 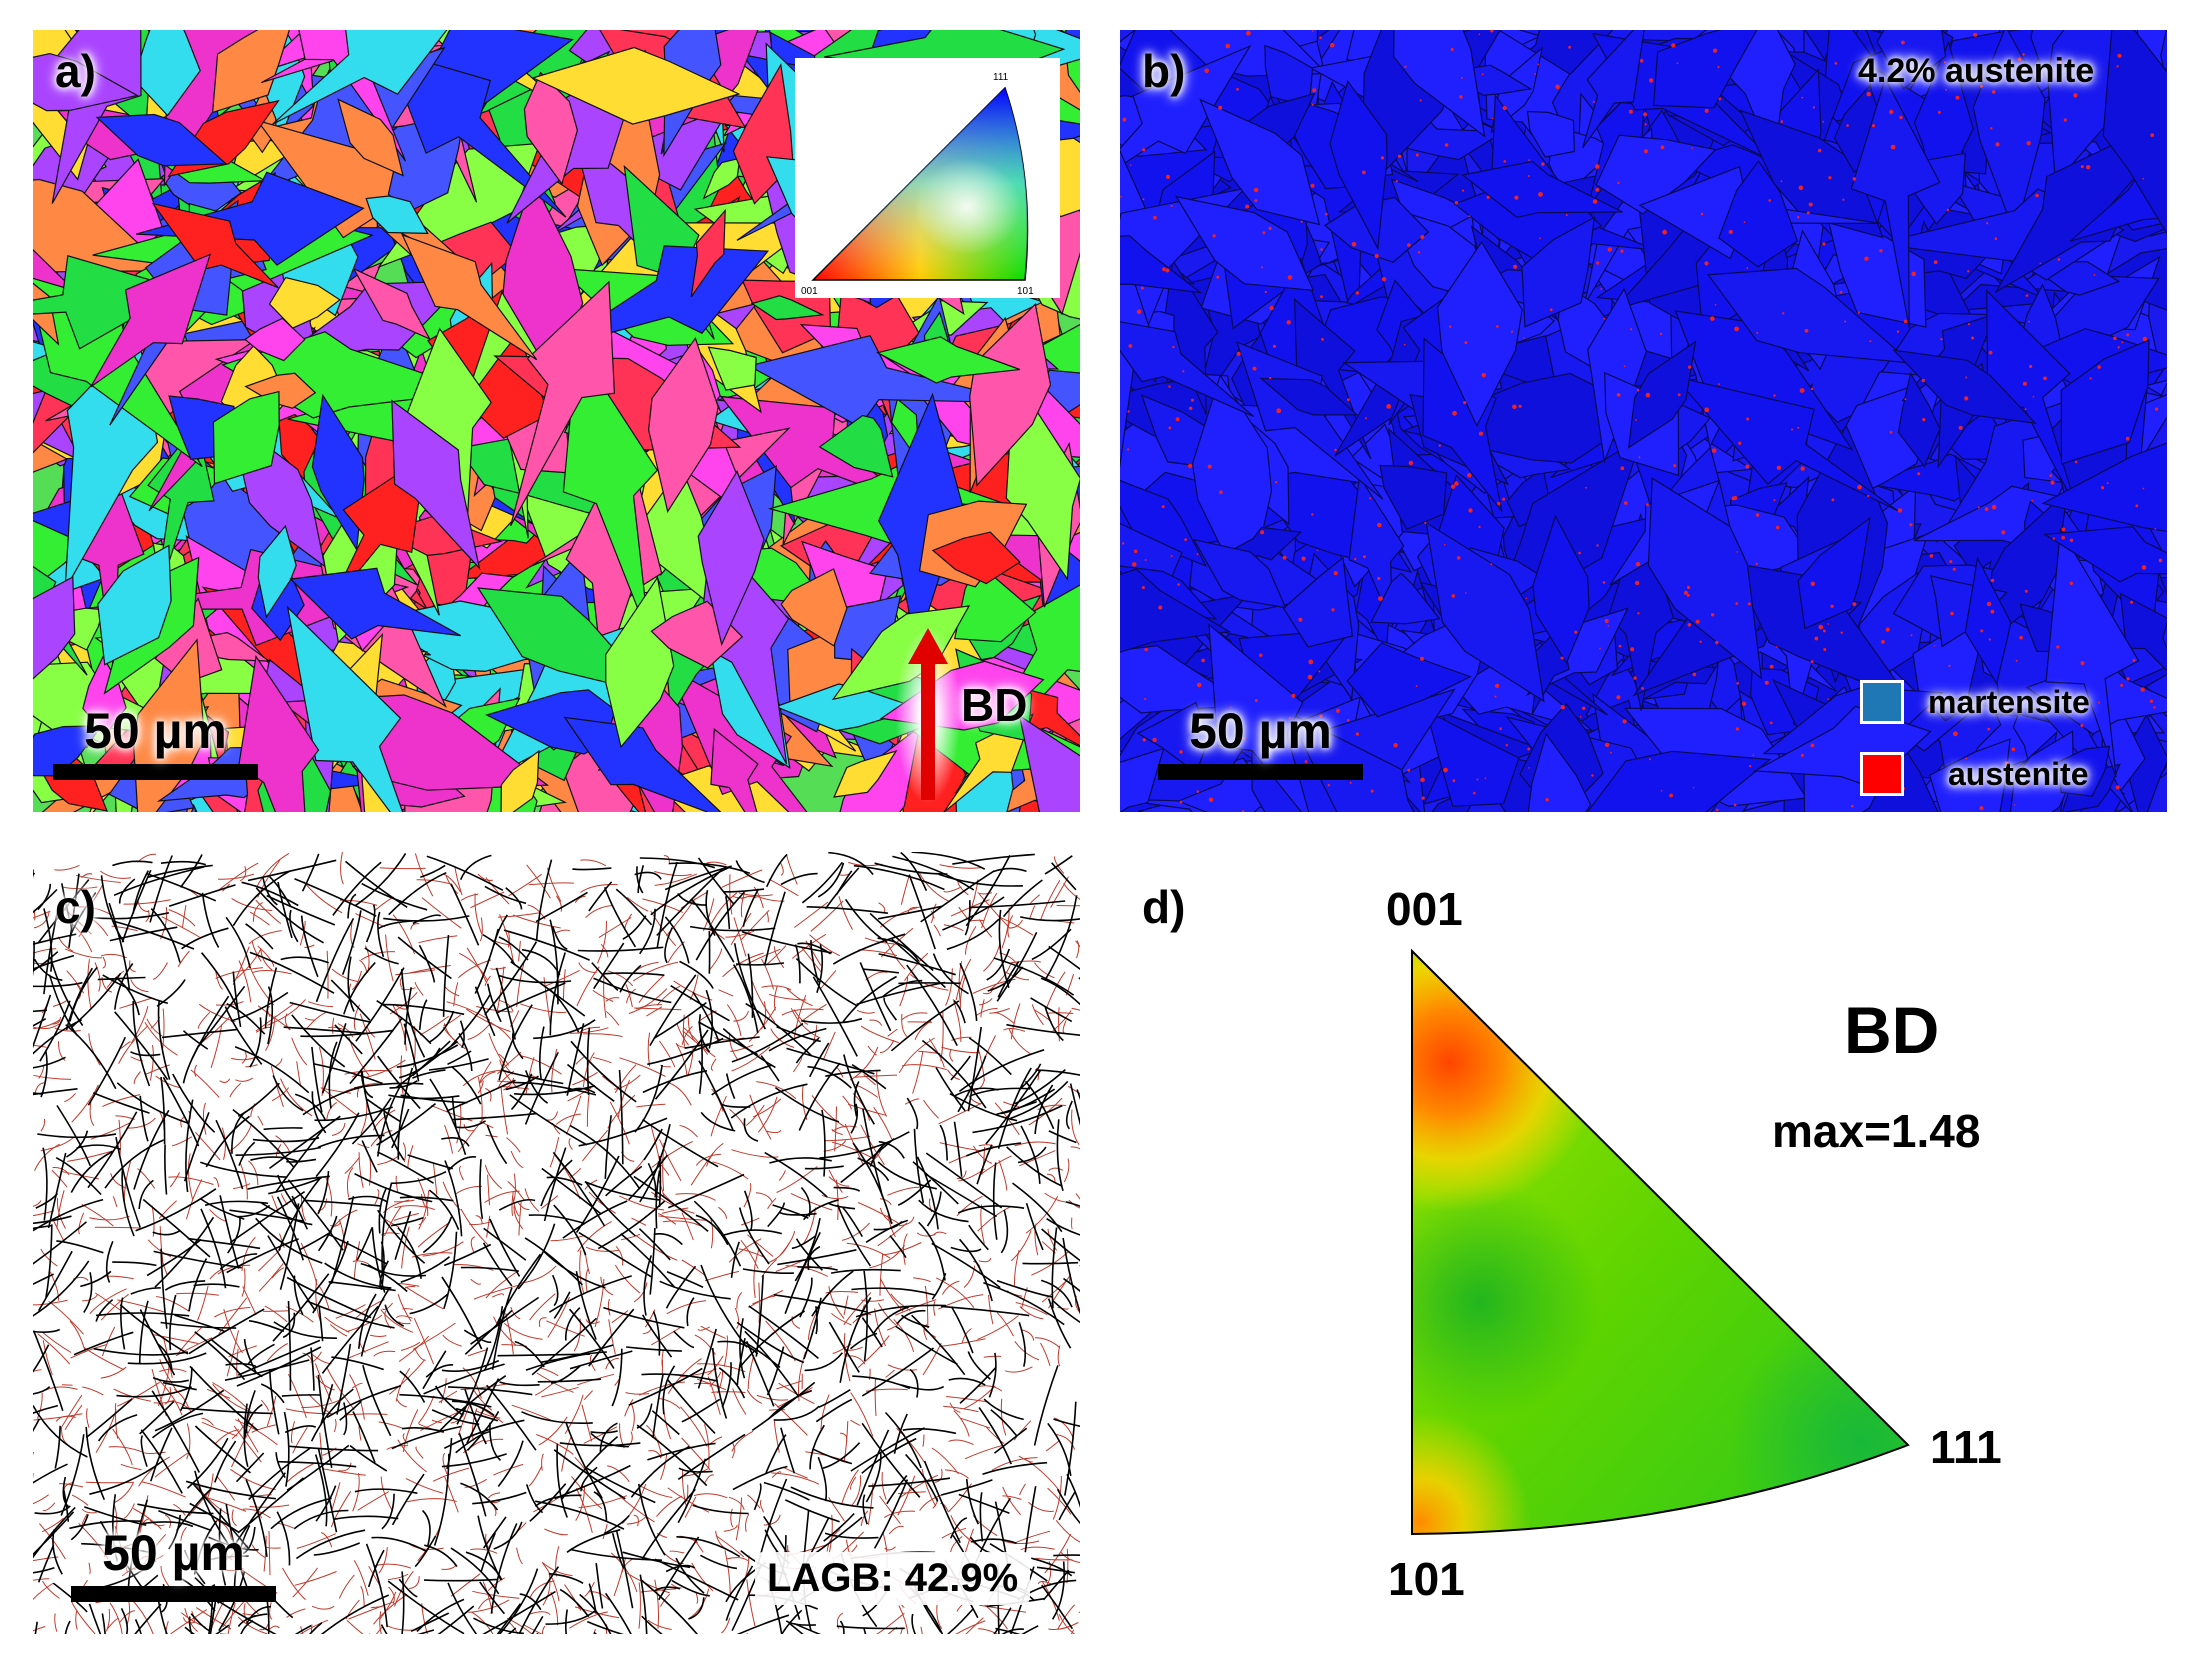 I want to click on martensite-legend-label: martensite, so click(x=2009, y=702).